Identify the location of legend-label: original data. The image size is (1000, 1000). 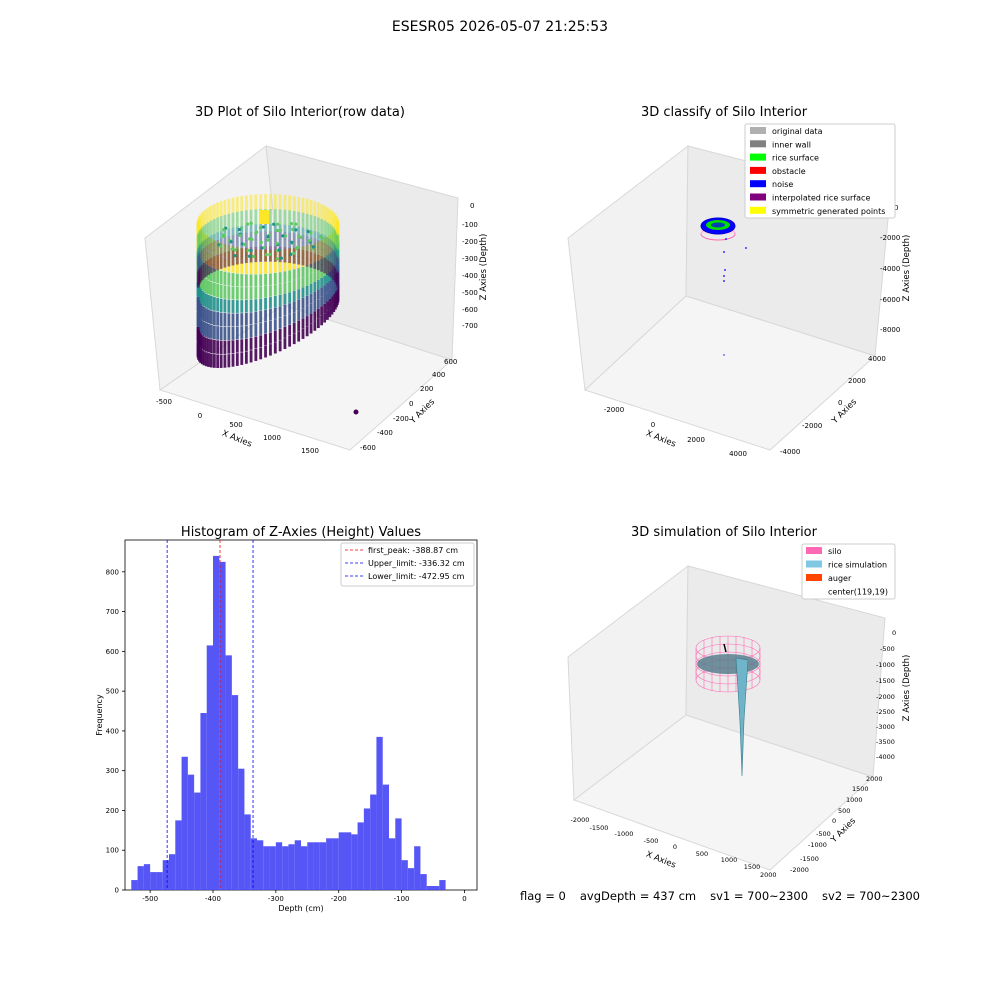
(797, 131).